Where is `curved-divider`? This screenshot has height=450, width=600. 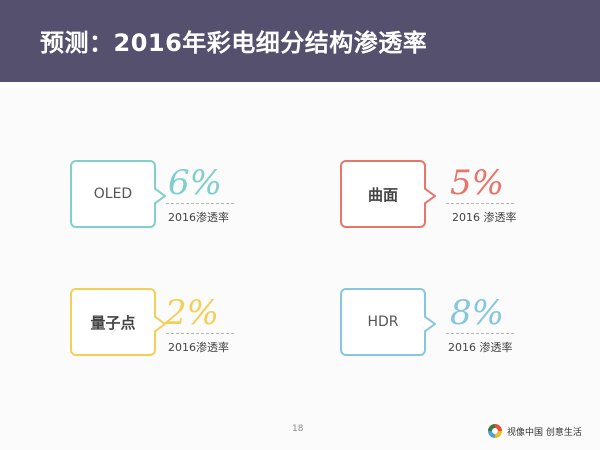 curved-divider is located at coordinates (480, 203).